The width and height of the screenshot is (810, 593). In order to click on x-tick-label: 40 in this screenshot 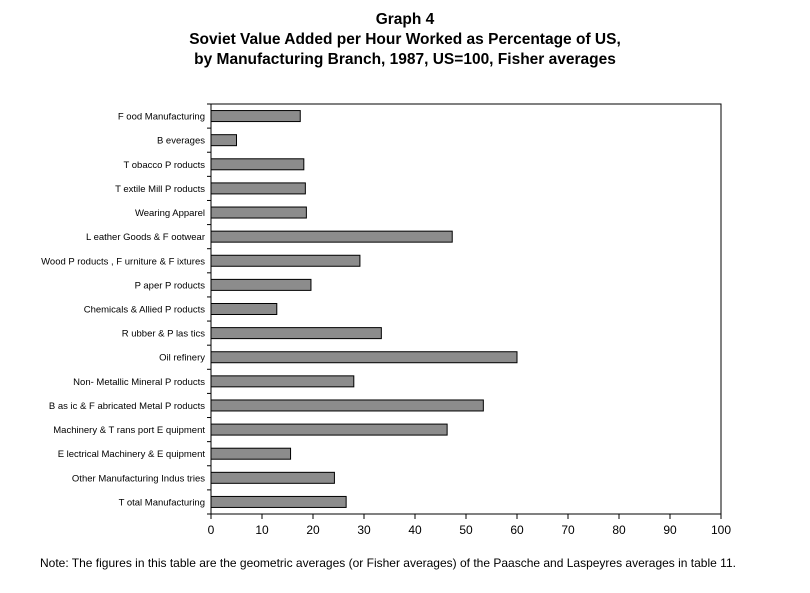, I will do `click(415, 530)`.